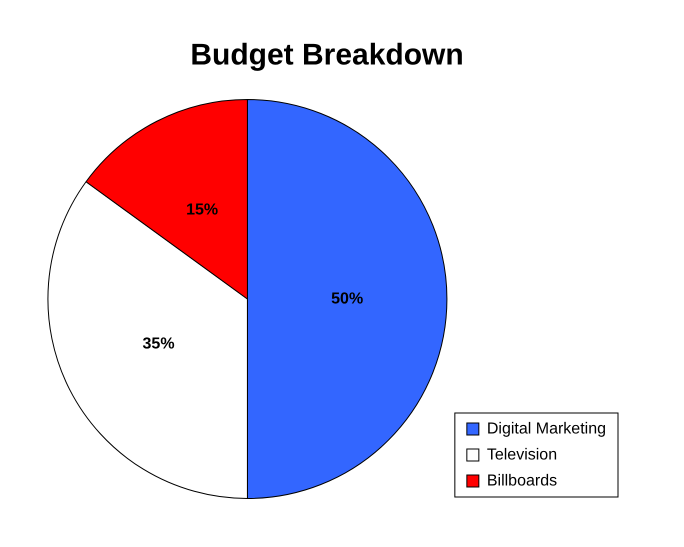  Describe the element at coordinates (522, 481) in the screenshot. I see `legend-label: Billboards` at that location.